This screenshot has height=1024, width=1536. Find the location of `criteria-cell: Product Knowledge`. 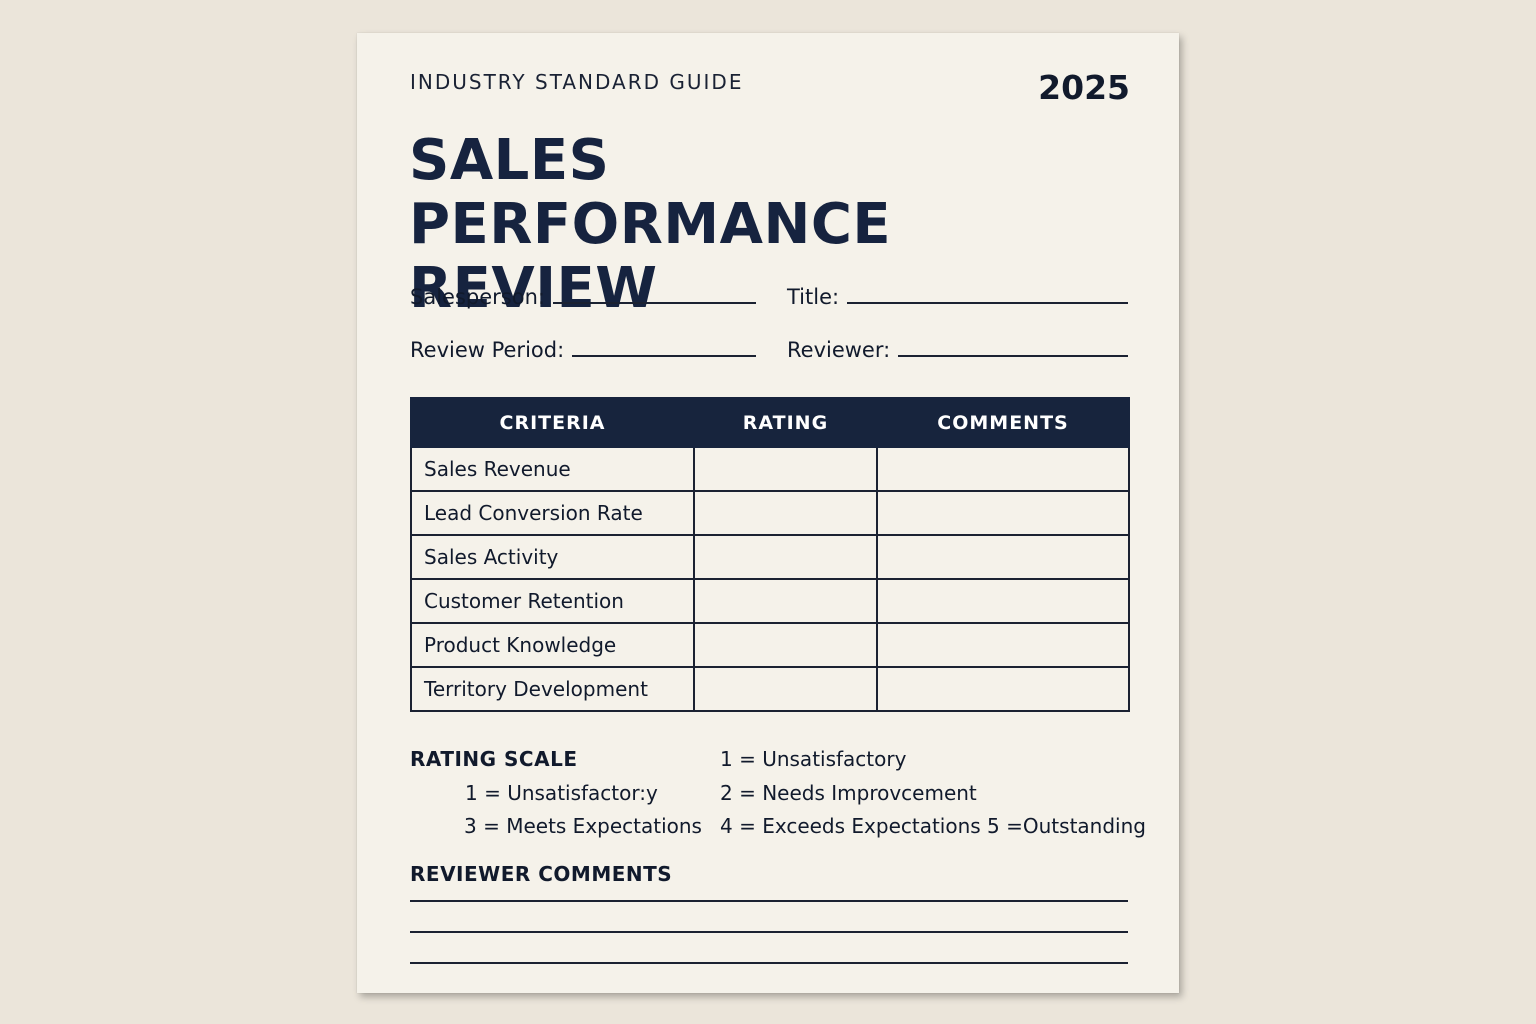

criteria-cell: Product Knowledge is located at coordinates (552, 645).